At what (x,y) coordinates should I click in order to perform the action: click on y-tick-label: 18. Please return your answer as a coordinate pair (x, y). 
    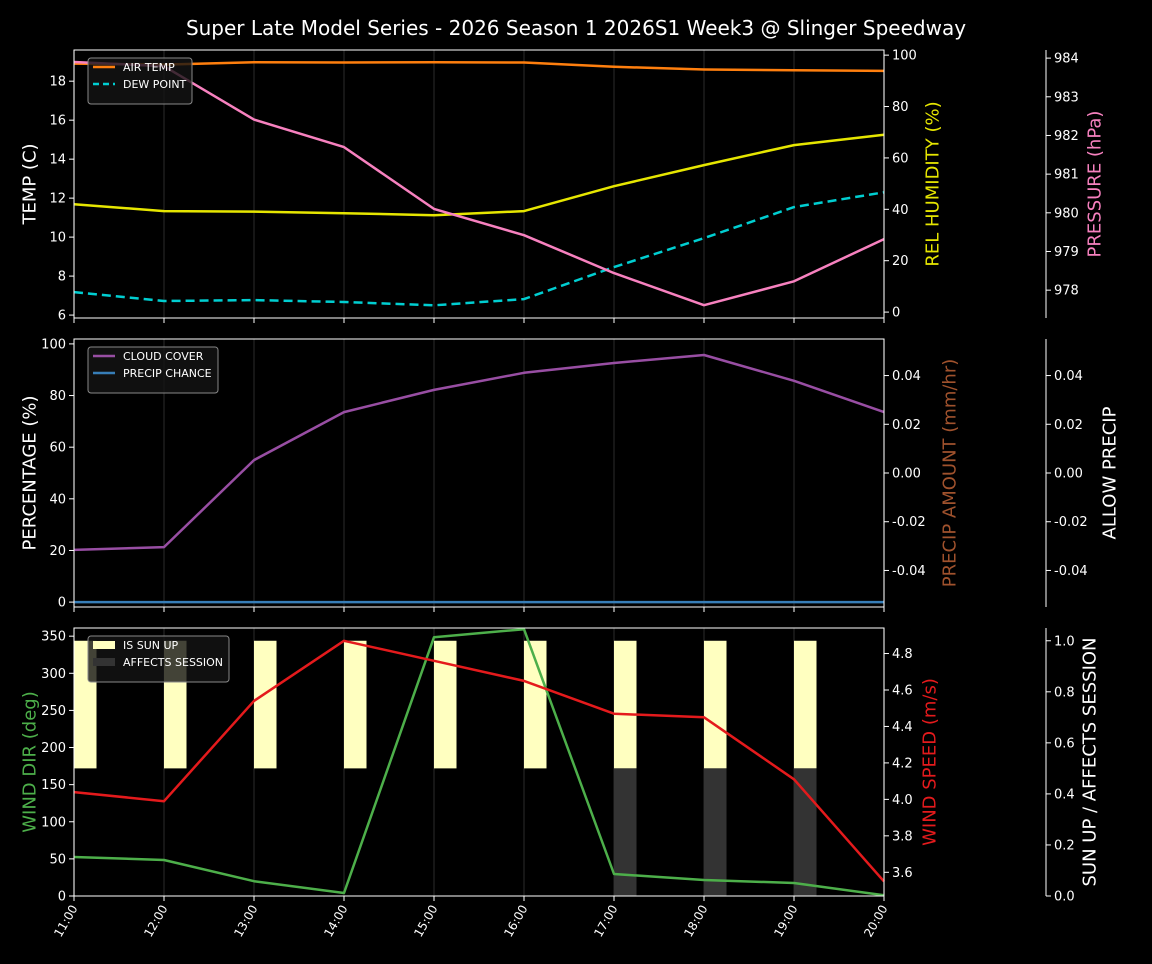
    Looking at the image, I should click on (57, 82).